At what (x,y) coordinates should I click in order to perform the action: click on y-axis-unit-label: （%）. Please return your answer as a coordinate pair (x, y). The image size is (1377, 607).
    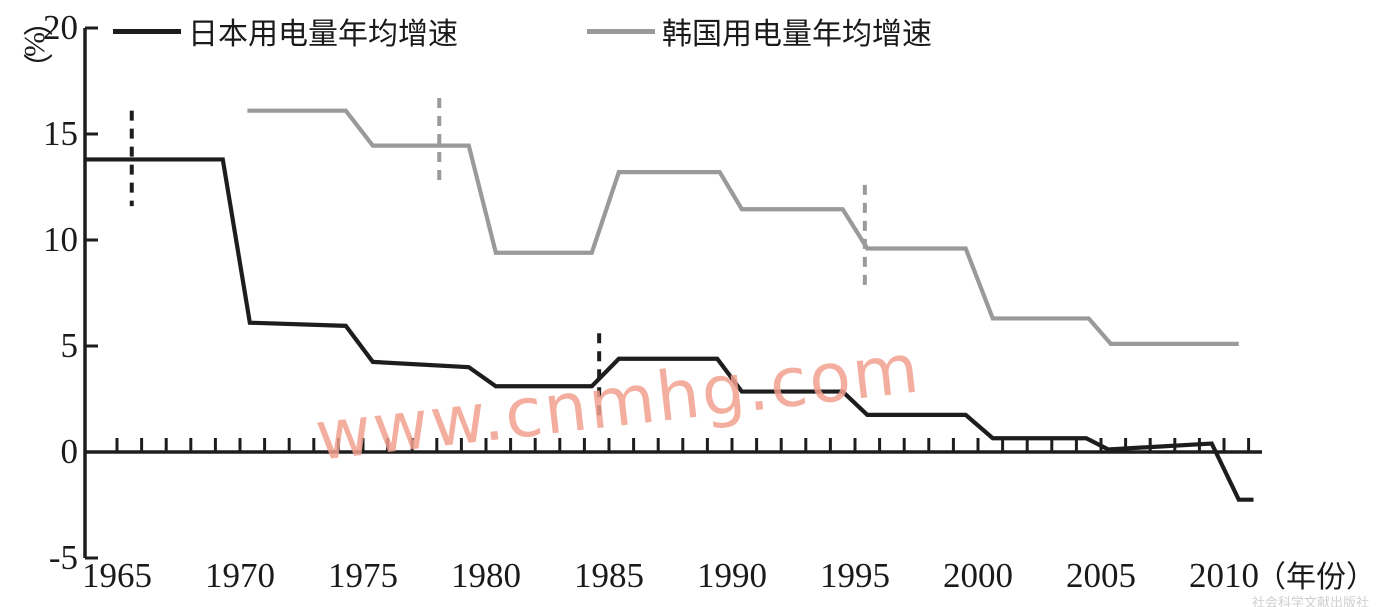
    Looking at the image, I should click on (34, 42).